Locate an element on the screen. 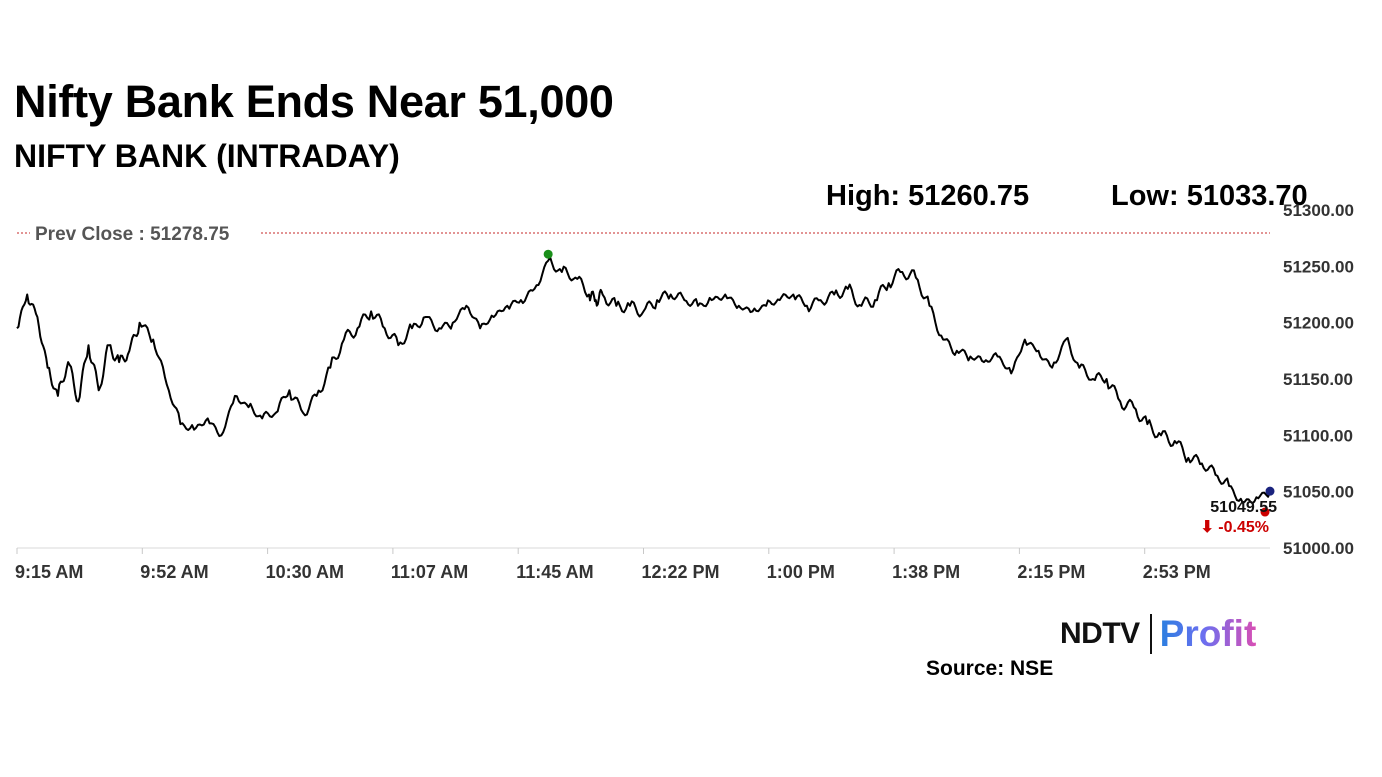  prev-close-group: Prev Close : 51278.75 is located at coordinates (643, 233).